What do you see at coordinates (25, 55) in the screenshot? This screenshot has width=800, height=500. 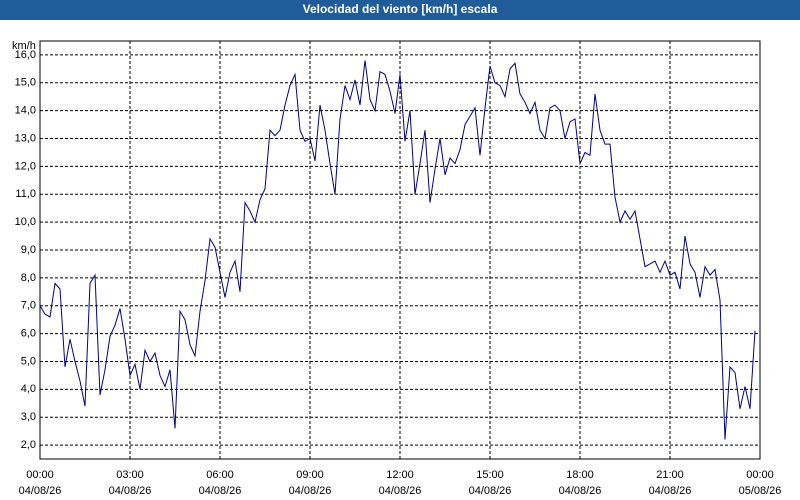 I see `y-tick-label: 16,0` at bounding box center [25, 55].